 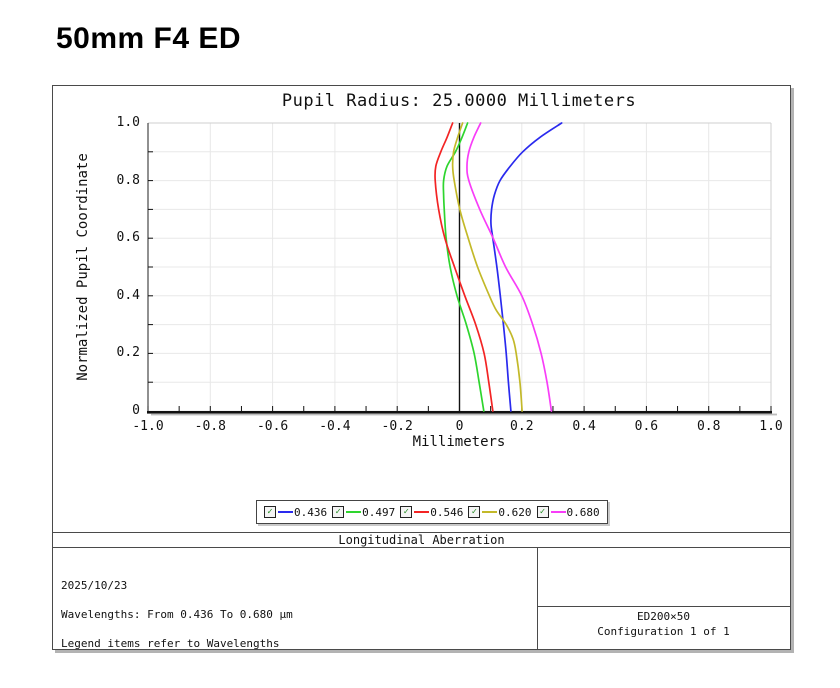 What do you see at coordinates (397, 426) in the screenshot?
I see `x-tick-label: -0.2` at bounding box center [397, 426].